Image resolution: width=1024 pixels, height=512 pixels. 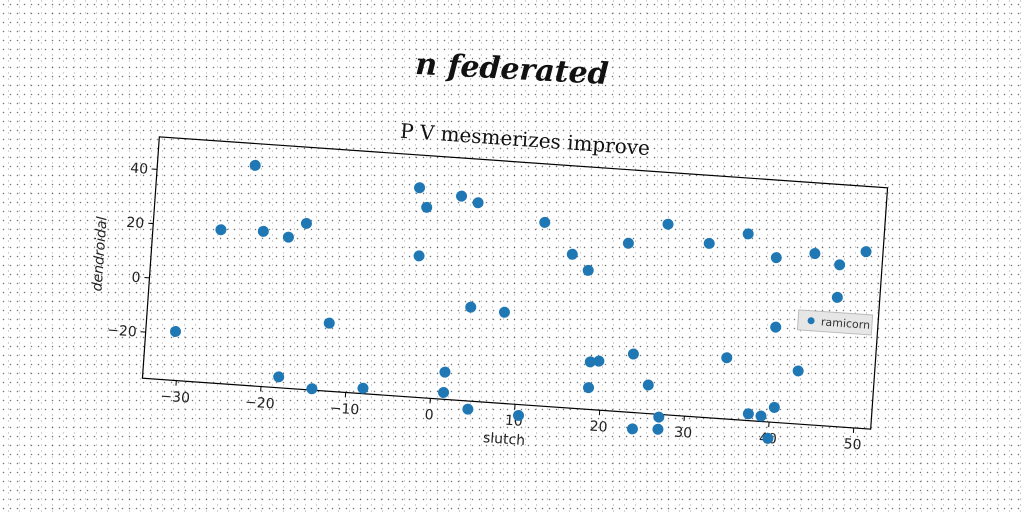 What do you see at coordinates (122, 331) in the screenshot?
I see `y-tick-label: −20` at bounding box center [122, 331].